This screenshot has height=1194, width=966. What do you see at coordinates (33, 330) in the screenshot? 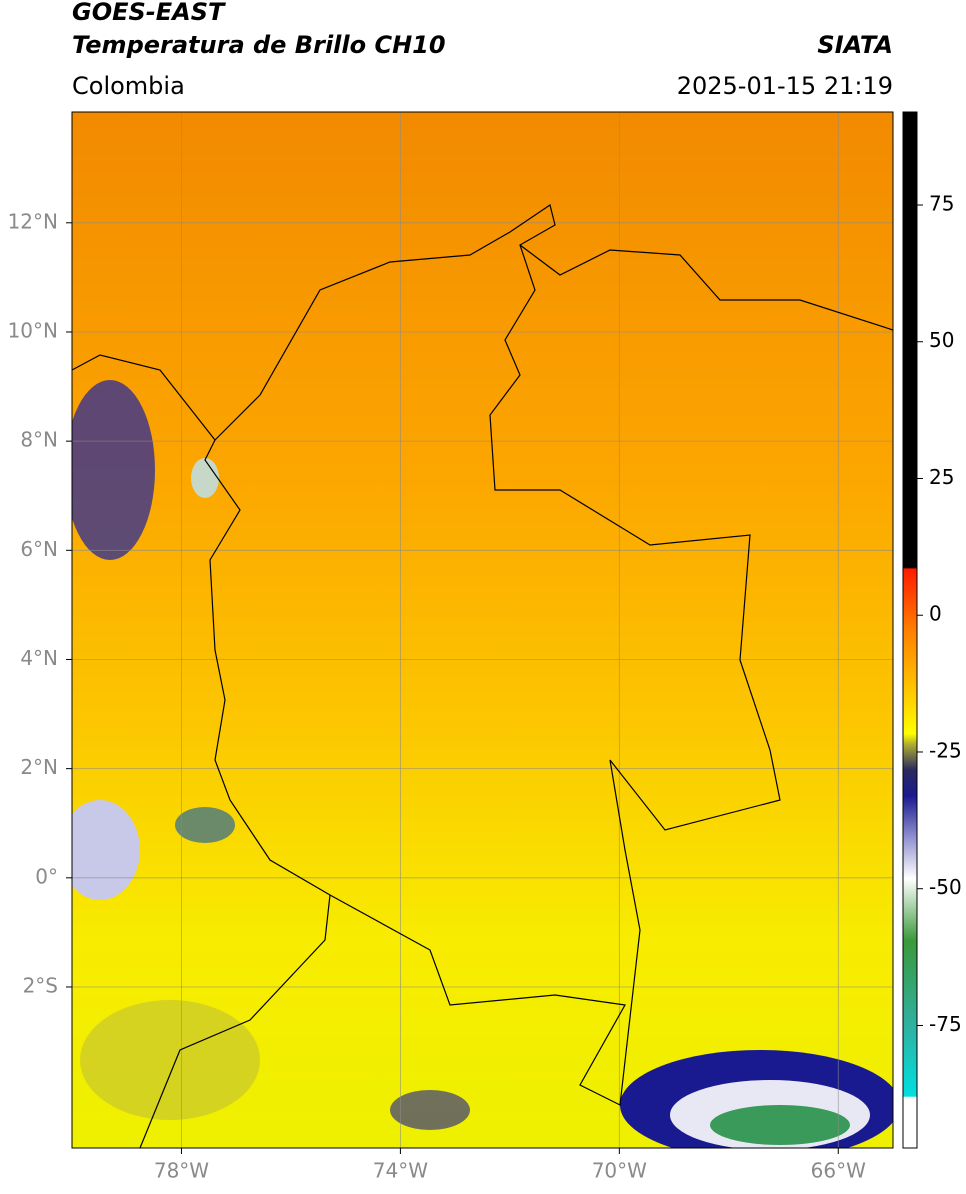
I see `lat-tick-label: 10°N` at bounding box center [33, 330].